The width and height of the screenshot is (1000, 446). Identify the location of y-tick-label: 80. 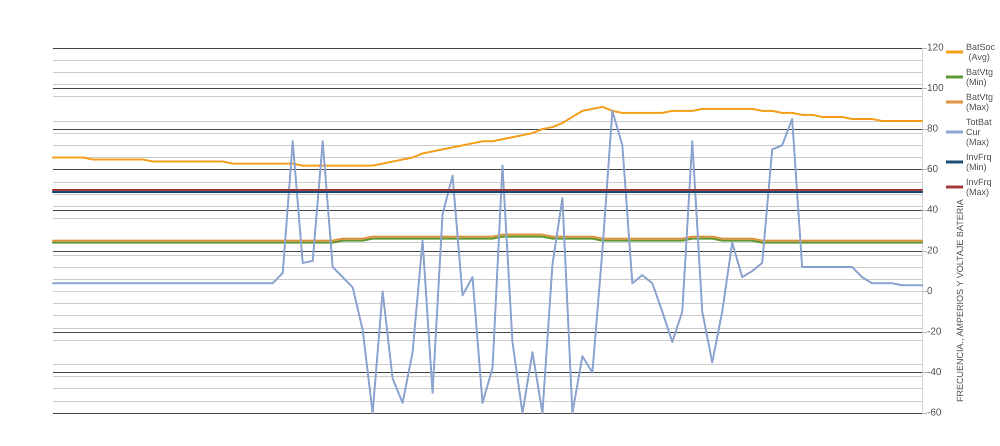
(933, 129).